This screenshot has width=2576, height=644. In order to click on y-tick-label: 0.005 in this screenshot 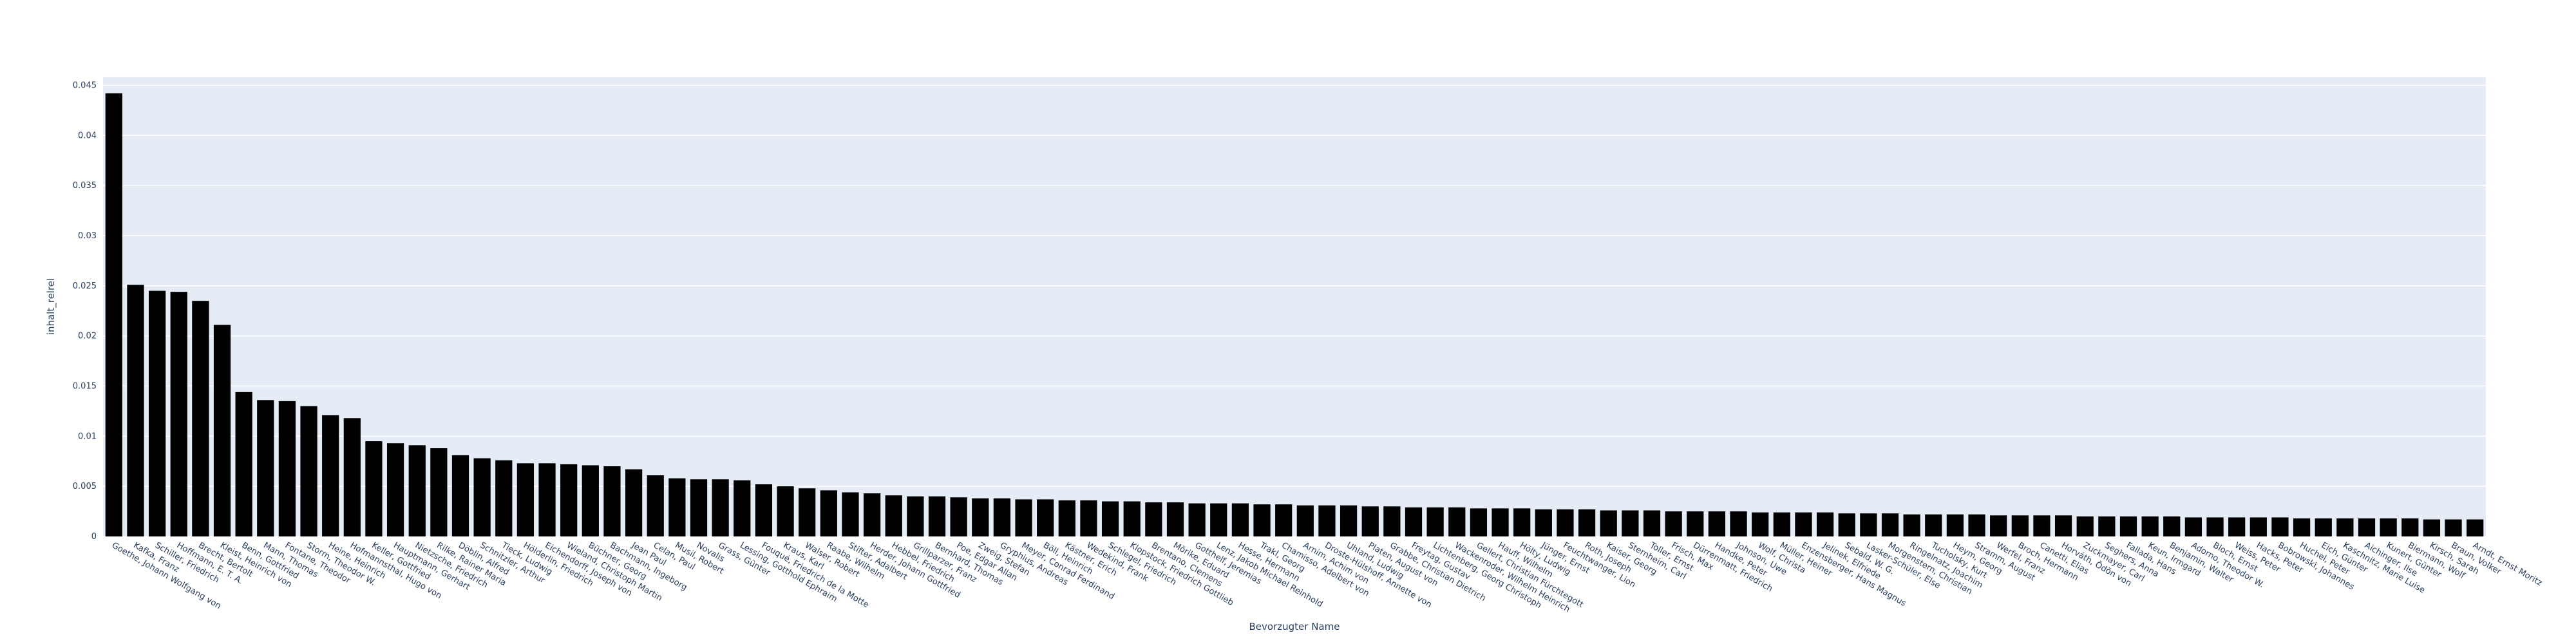, I will do `click(85, 486)`.